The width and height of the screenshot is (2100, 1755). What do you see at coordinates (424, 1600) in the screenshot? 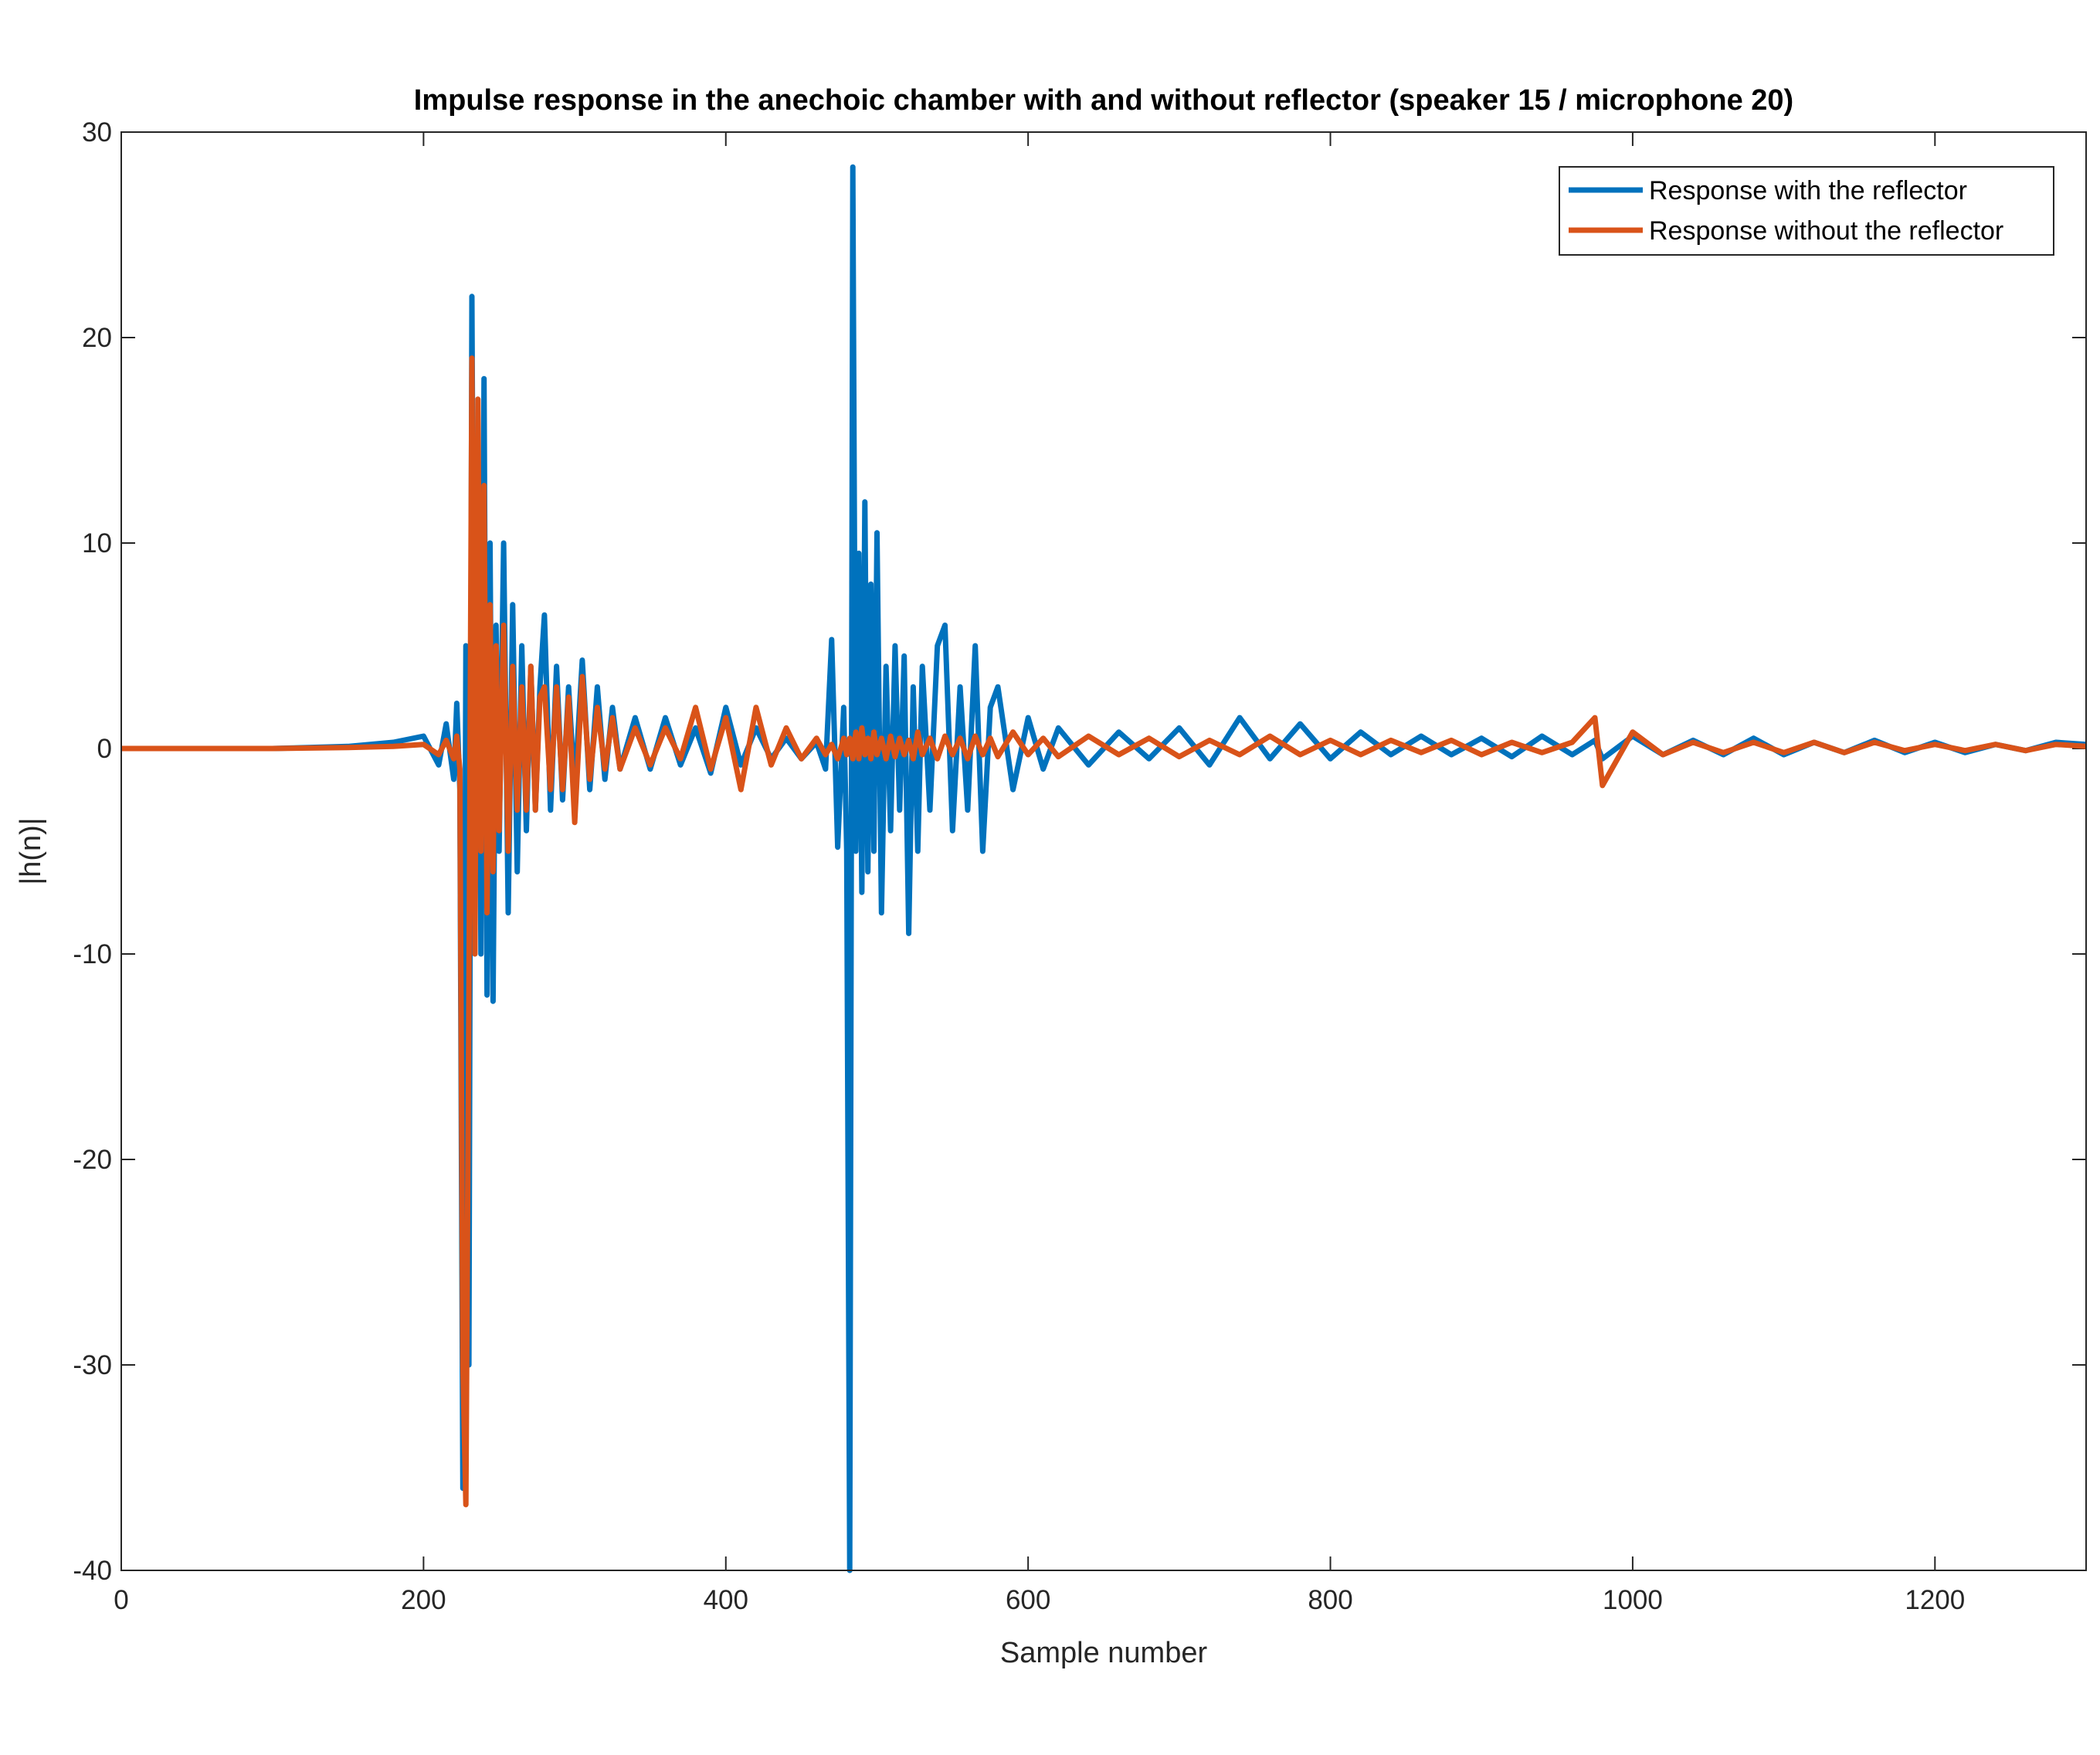
I see `x-tick-label: 200` at bounding box center [424, 1600].